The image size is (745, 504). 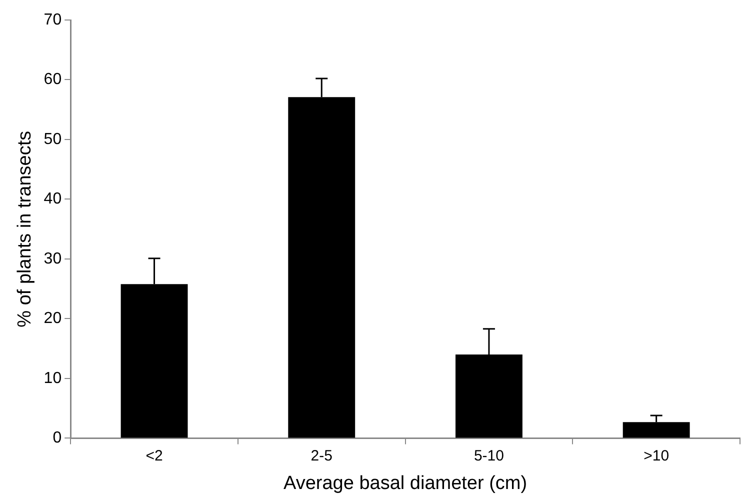 I want to click on y-tick-label: 20, so click(x=53, y=319).